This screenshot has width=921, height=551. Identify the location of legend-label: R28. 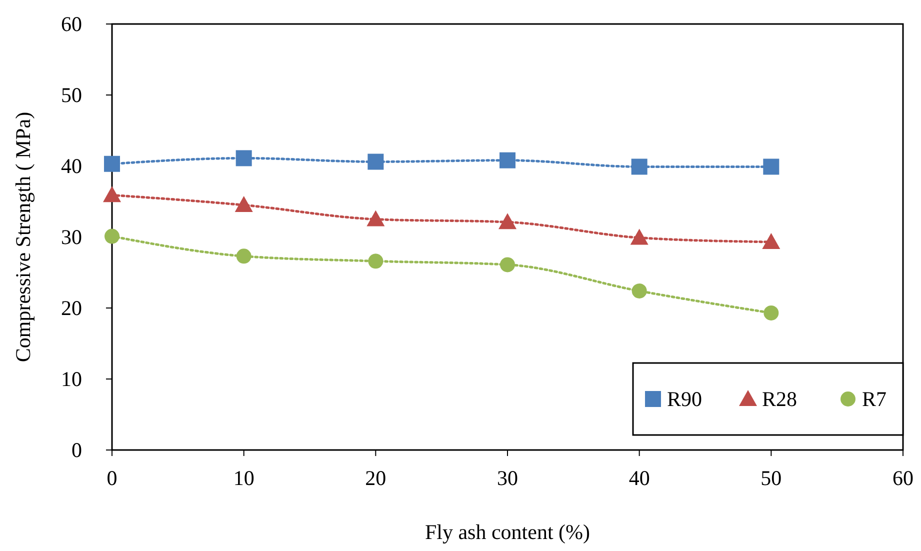
(780, 399).